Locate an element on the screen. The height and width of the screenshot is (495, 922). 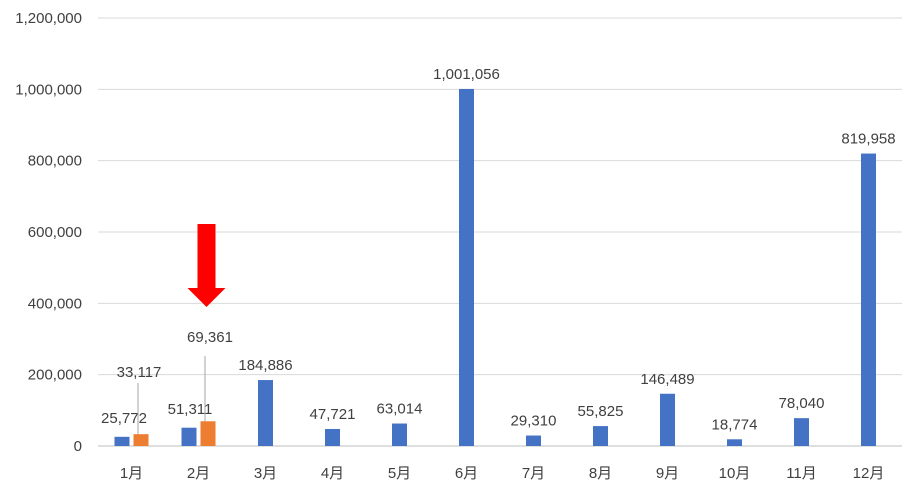
y-tick-label: 200,000 is located at coordinates (55, 375).